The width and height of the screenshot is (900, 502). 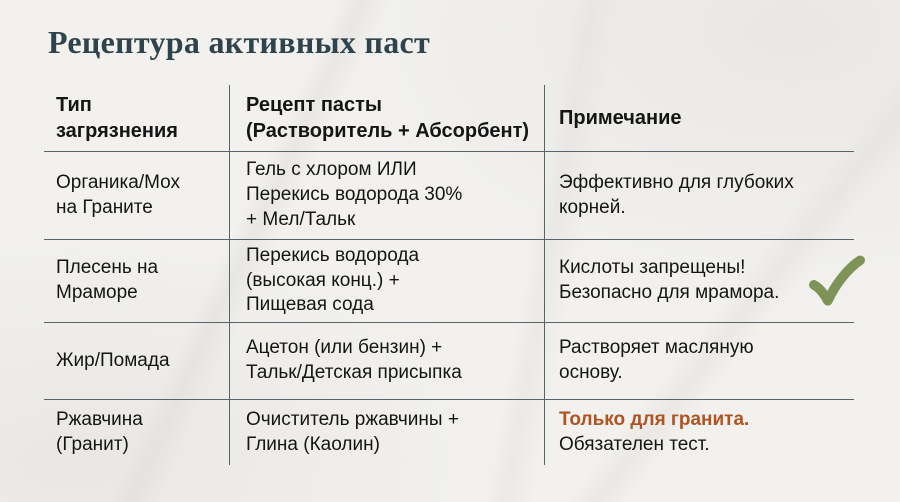 I want to click on row-organics-type: Органика/Мох на Граните, so click(x=137, y=196).